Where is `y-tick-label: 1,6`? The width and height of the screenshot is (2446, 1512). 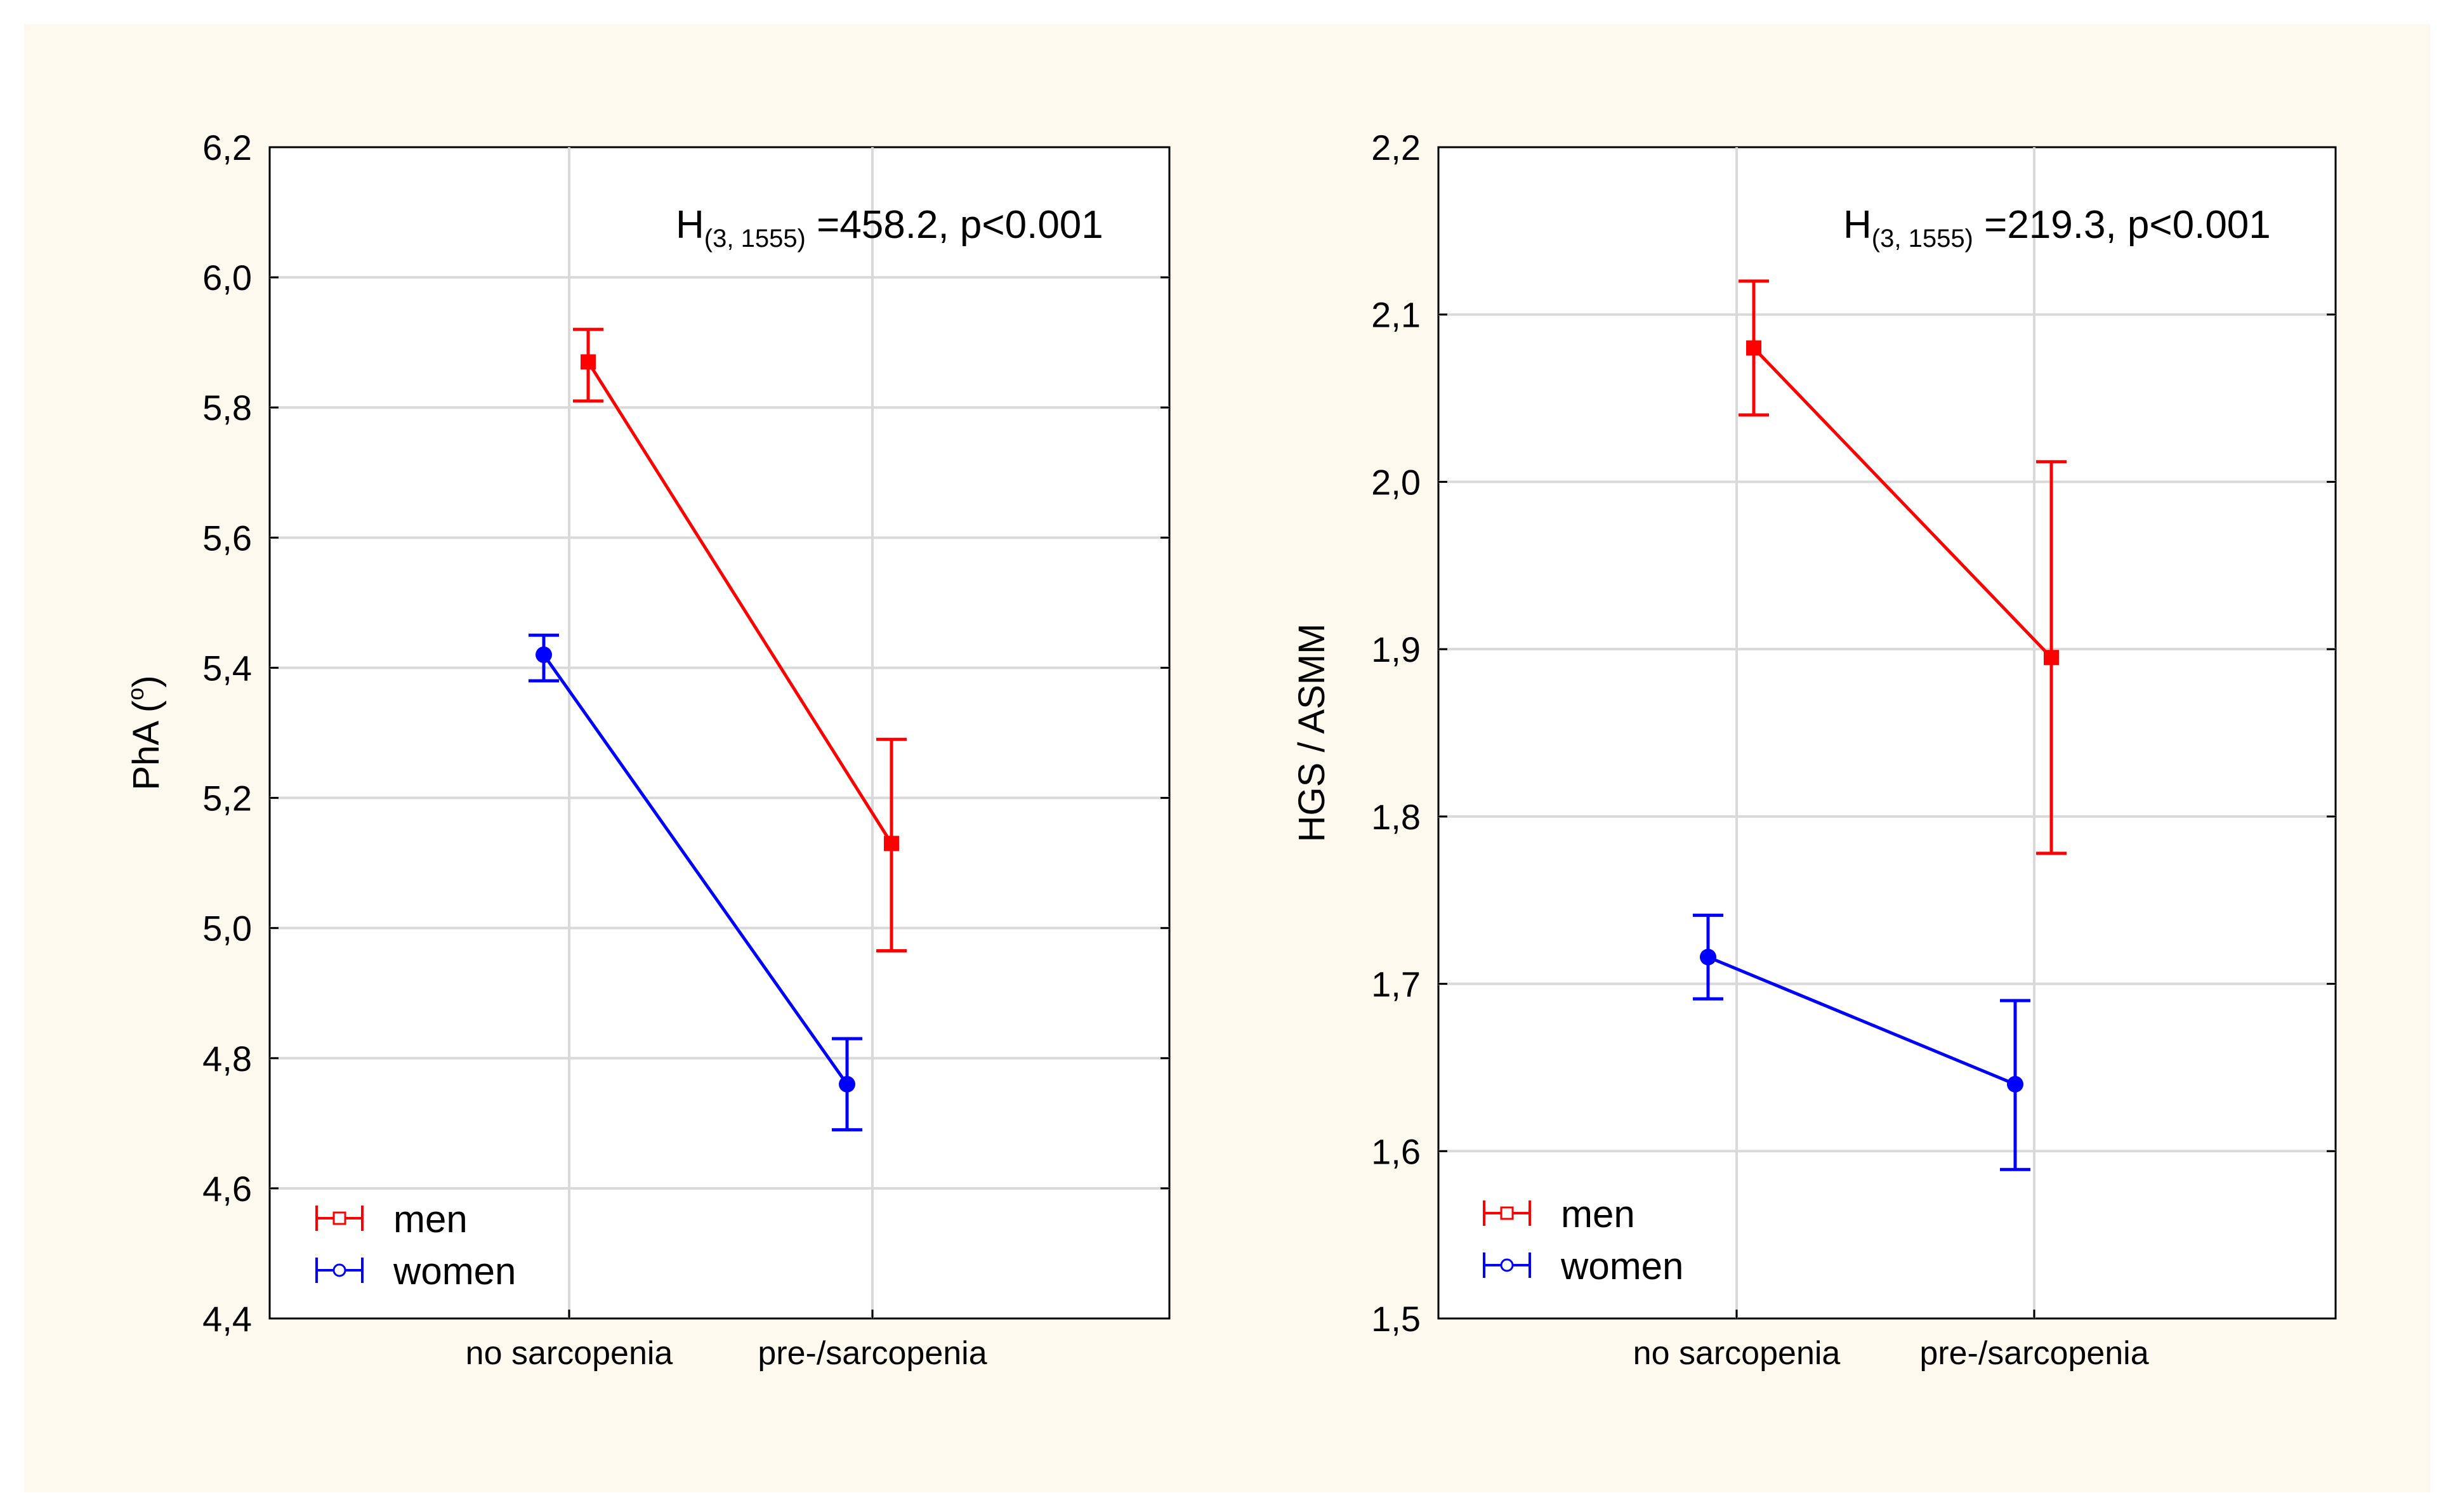 y-tick-label: 1,6 is located at coordinates (1396, 1151).